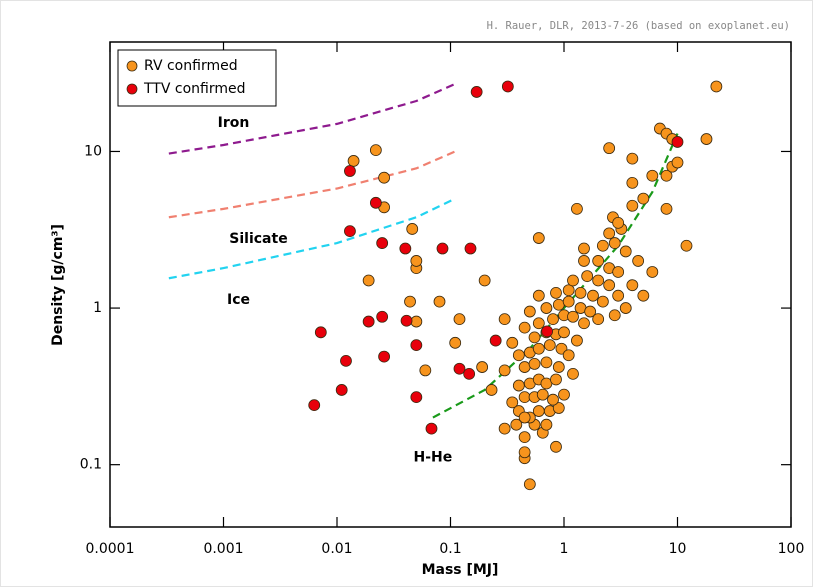 Image resolution: width=813 pixels, height=587 pixels. I want to click on x-axis-label: Mass [MJ], so click(460, 570).